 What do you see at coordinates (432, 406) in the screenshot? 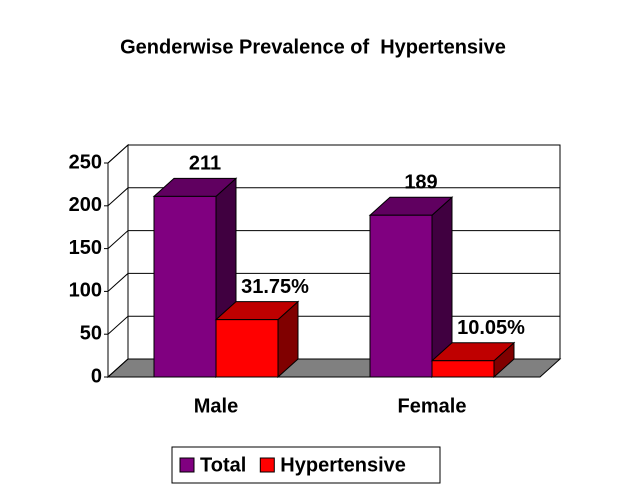
I see `x-tick-label: Female` at bounding box center [432, 406].